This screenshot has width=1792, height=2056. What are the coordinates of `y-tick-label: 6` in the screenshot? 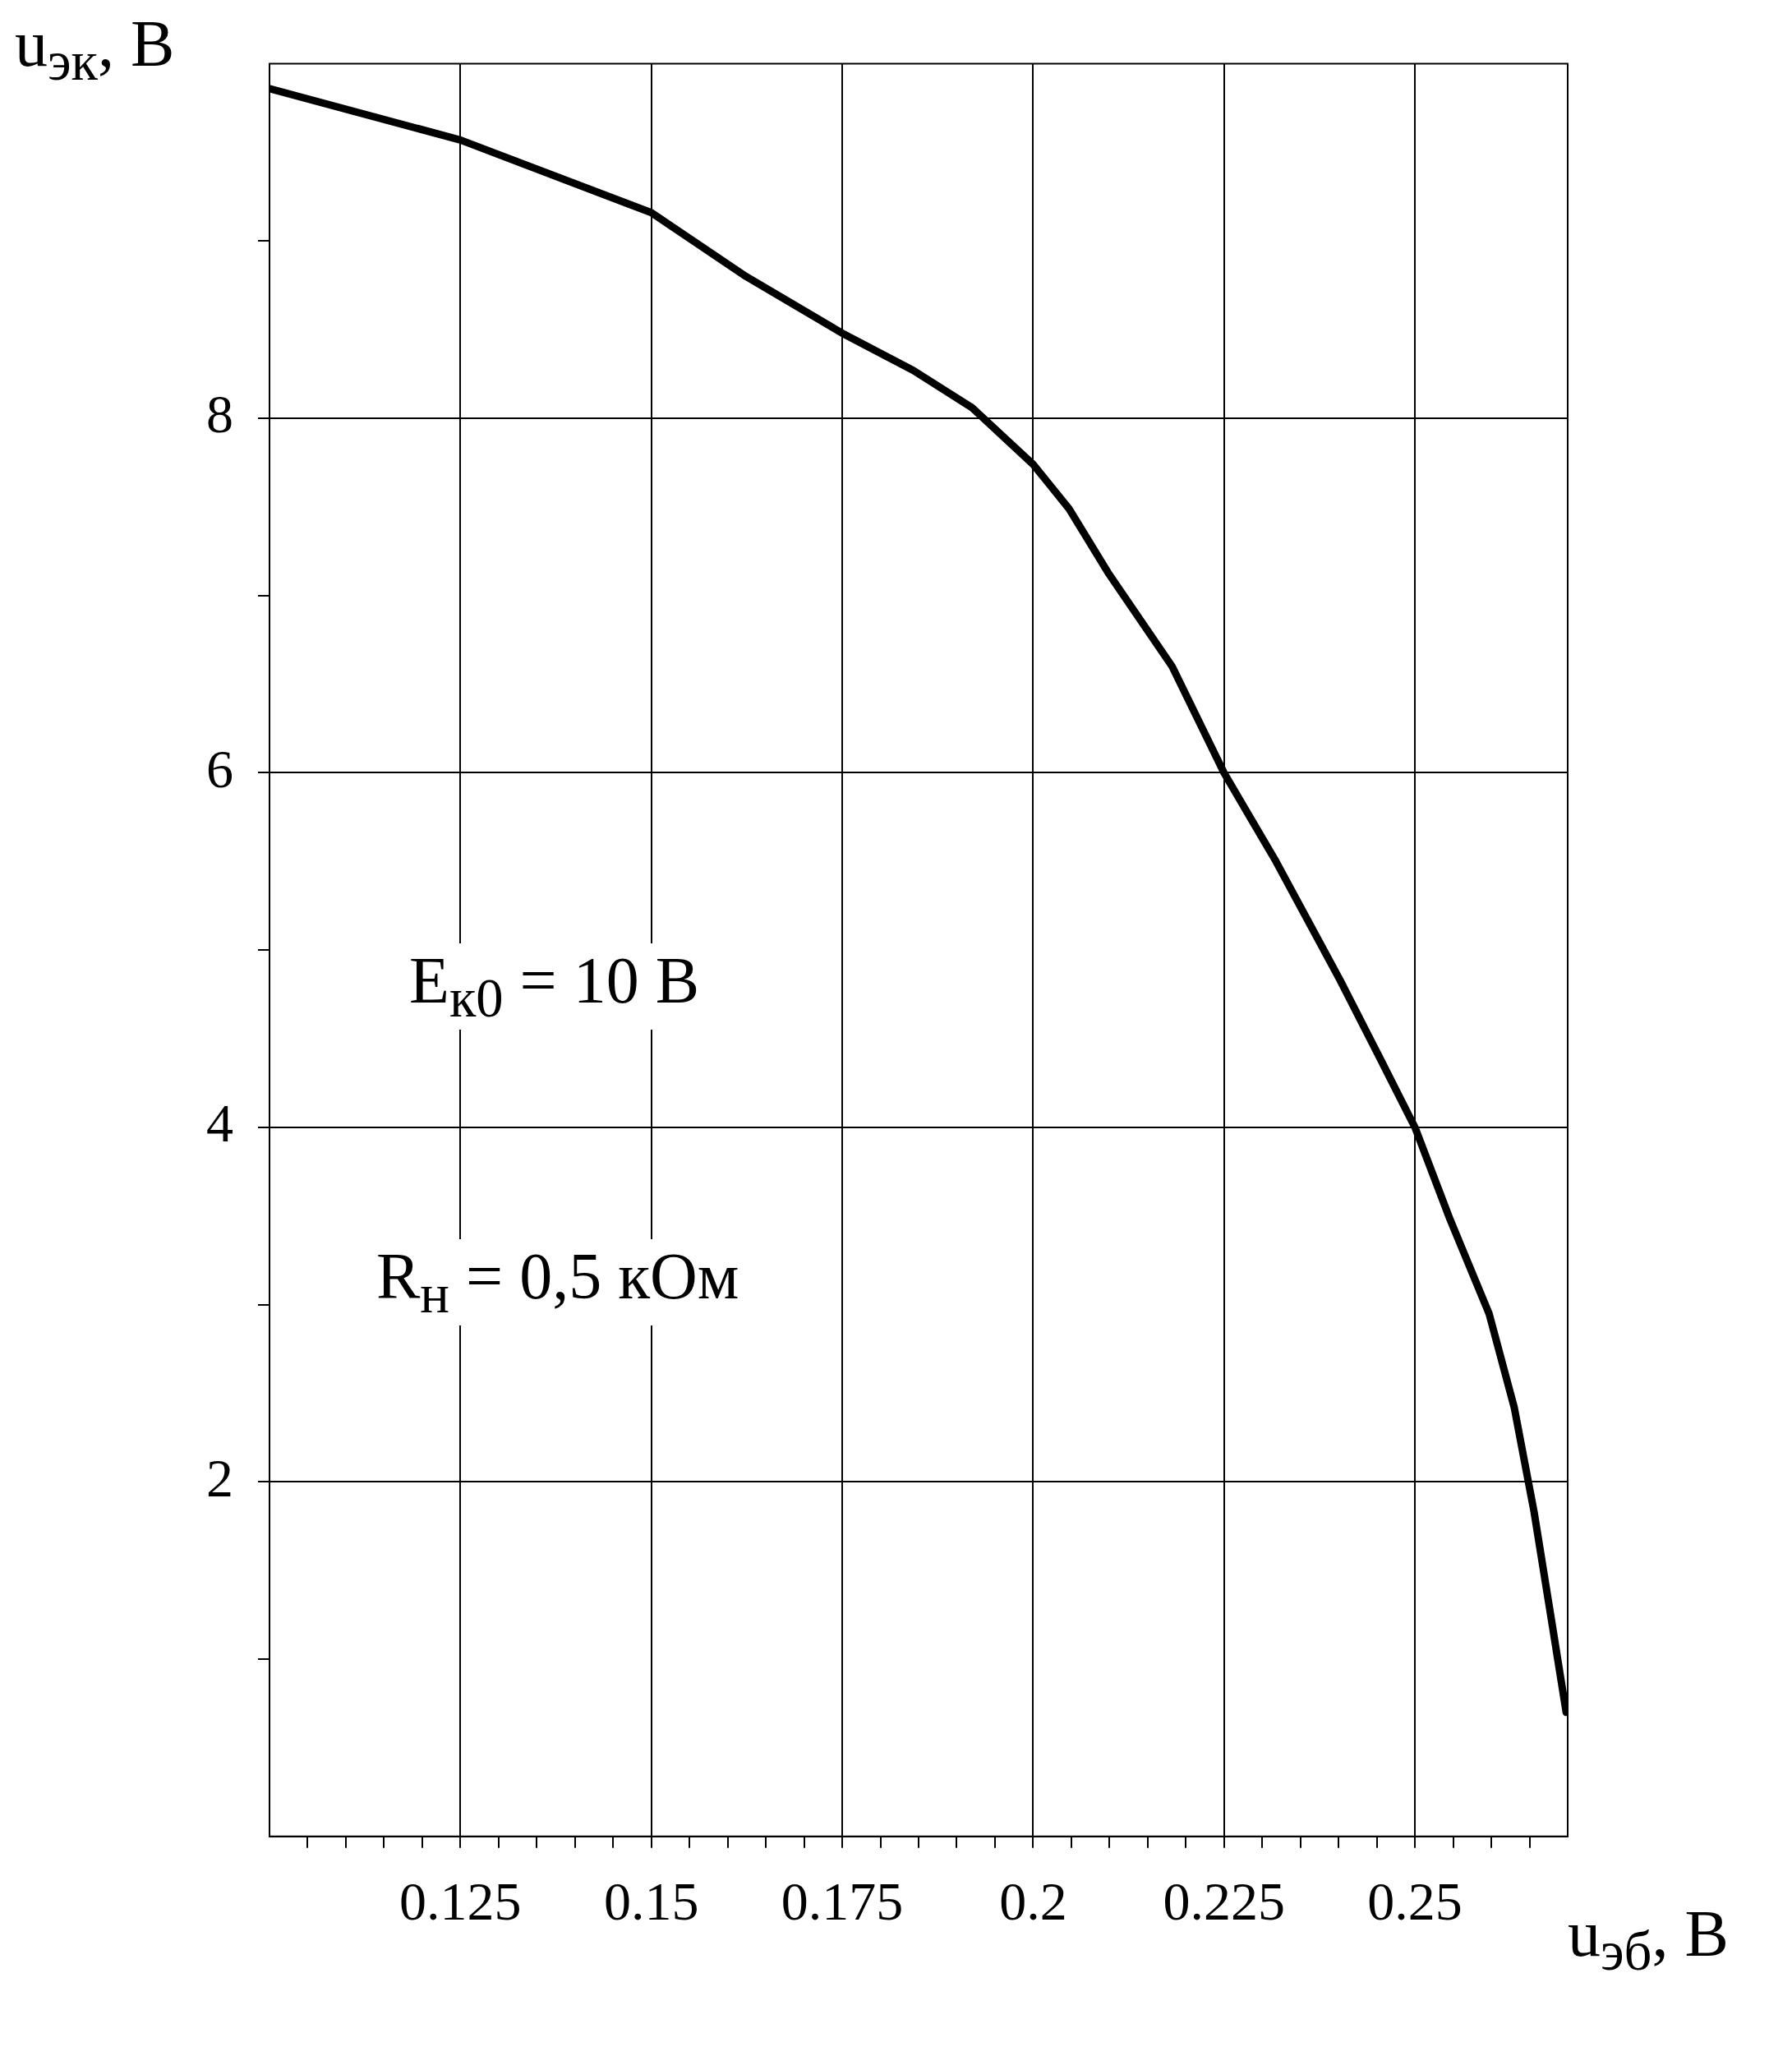 It's located at (219, 768).